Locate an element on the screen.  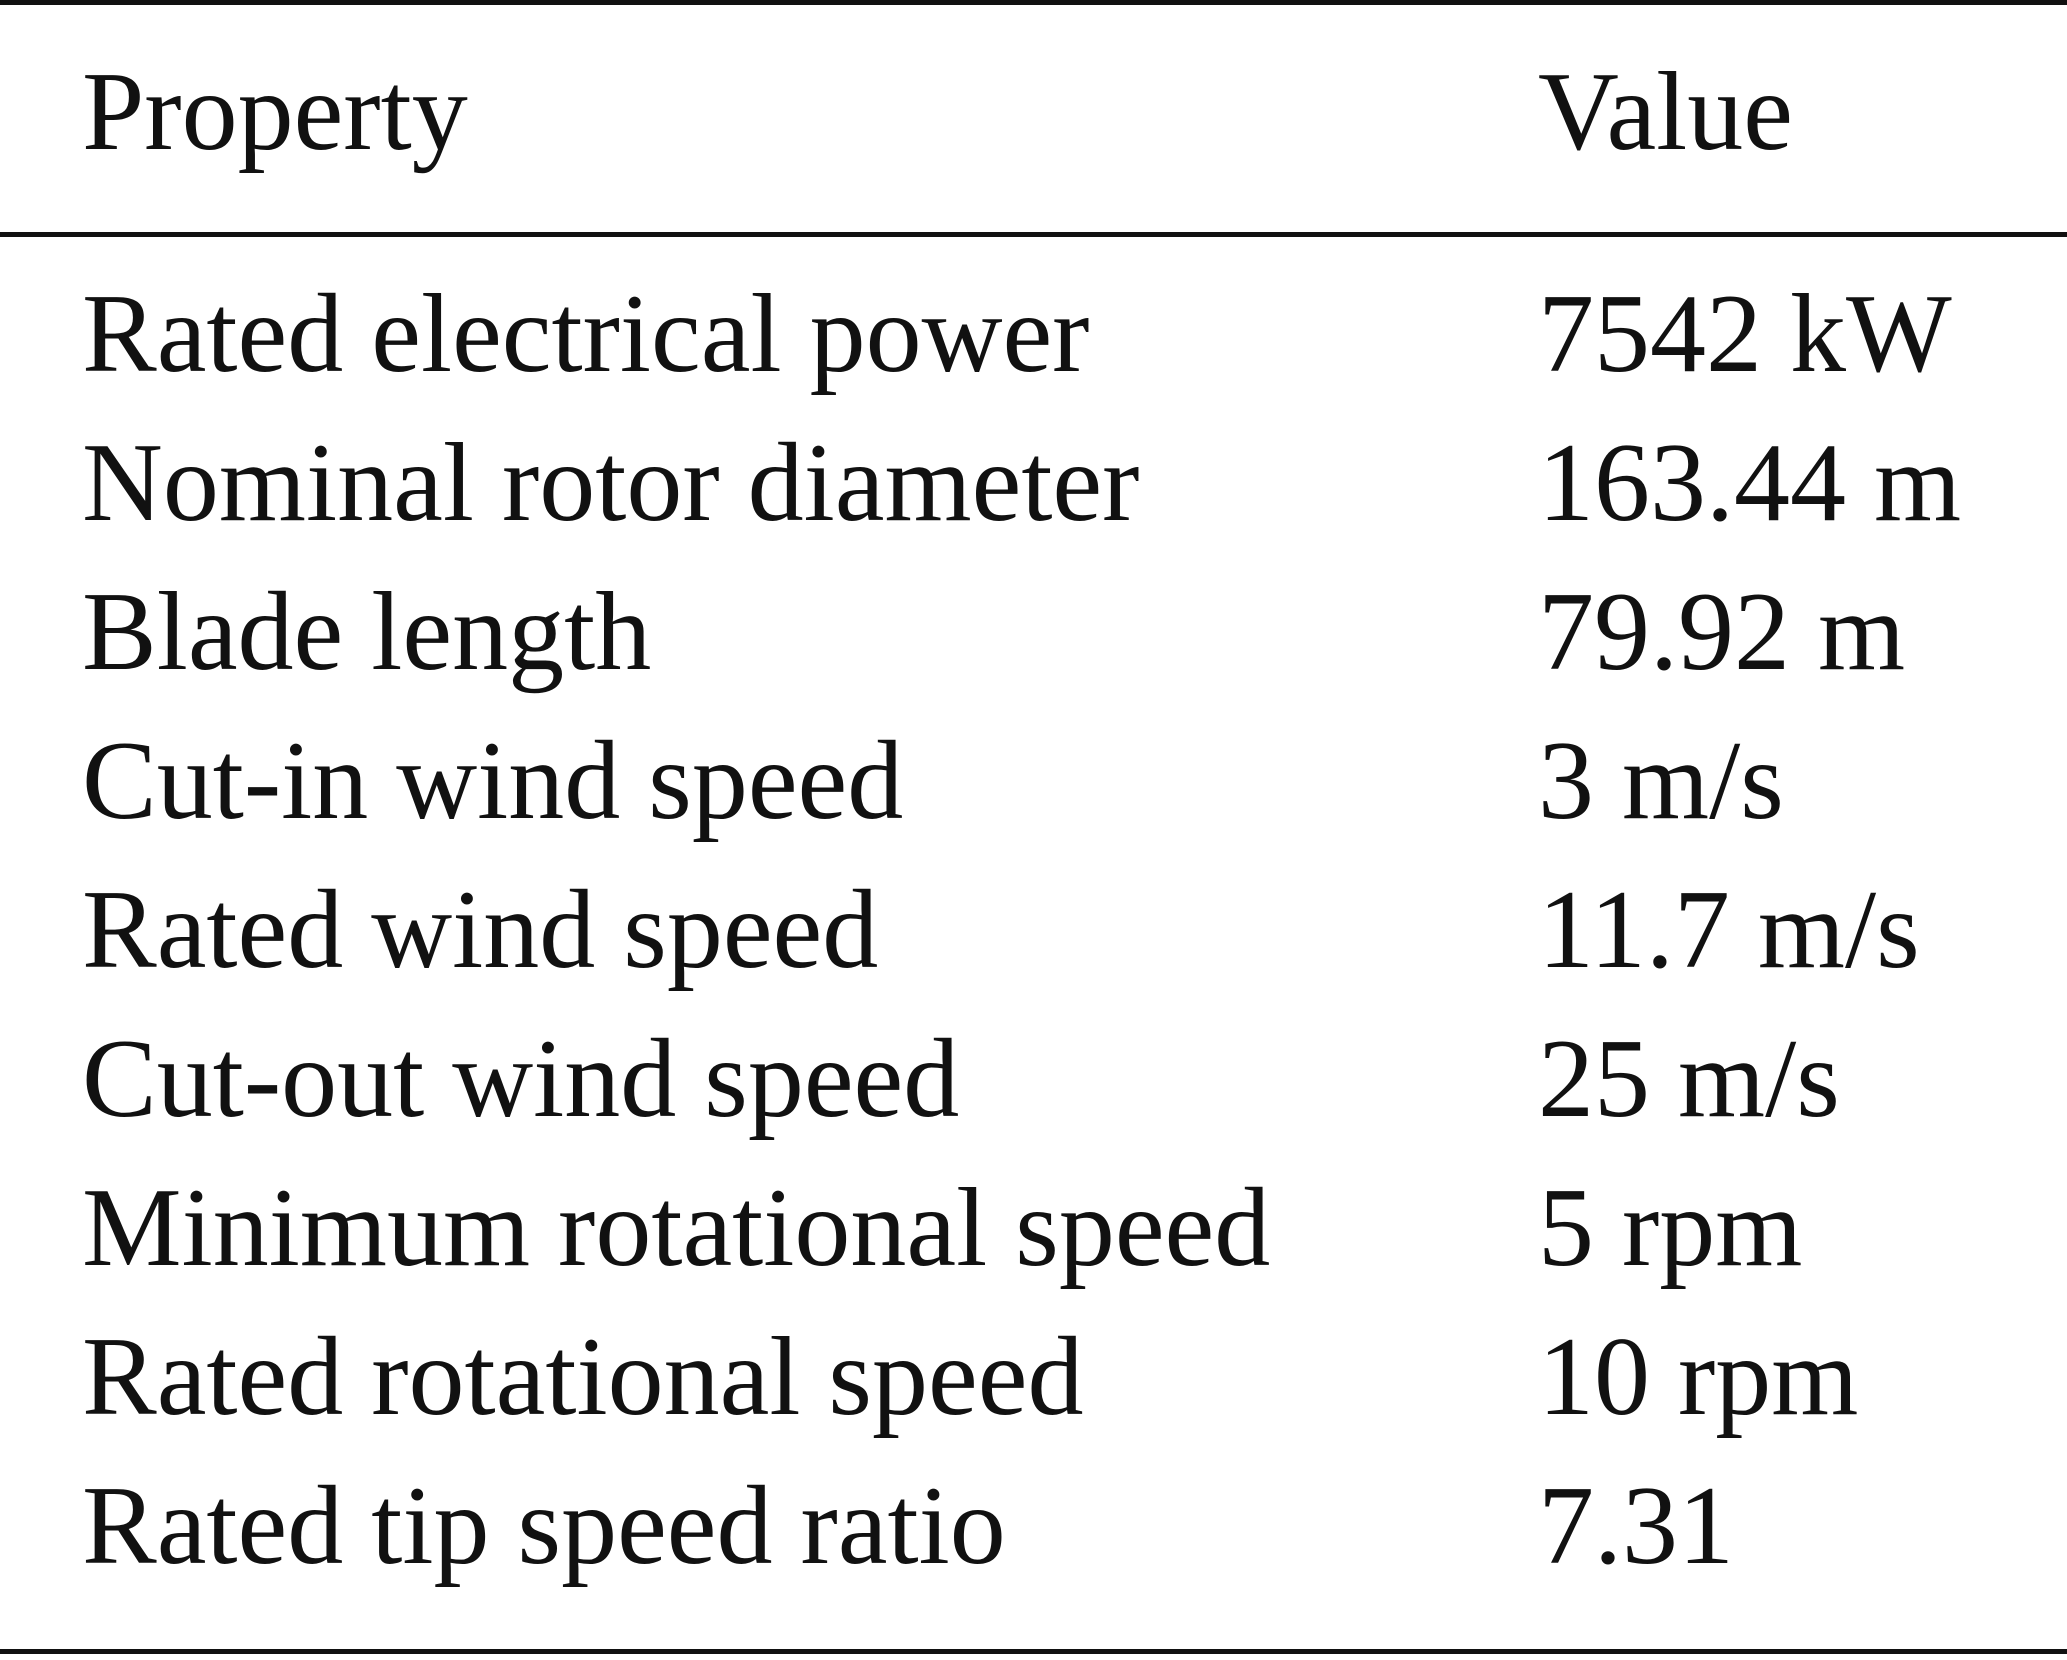
row-property: Cut-out wind speed is located at coordinates (521, 1079).